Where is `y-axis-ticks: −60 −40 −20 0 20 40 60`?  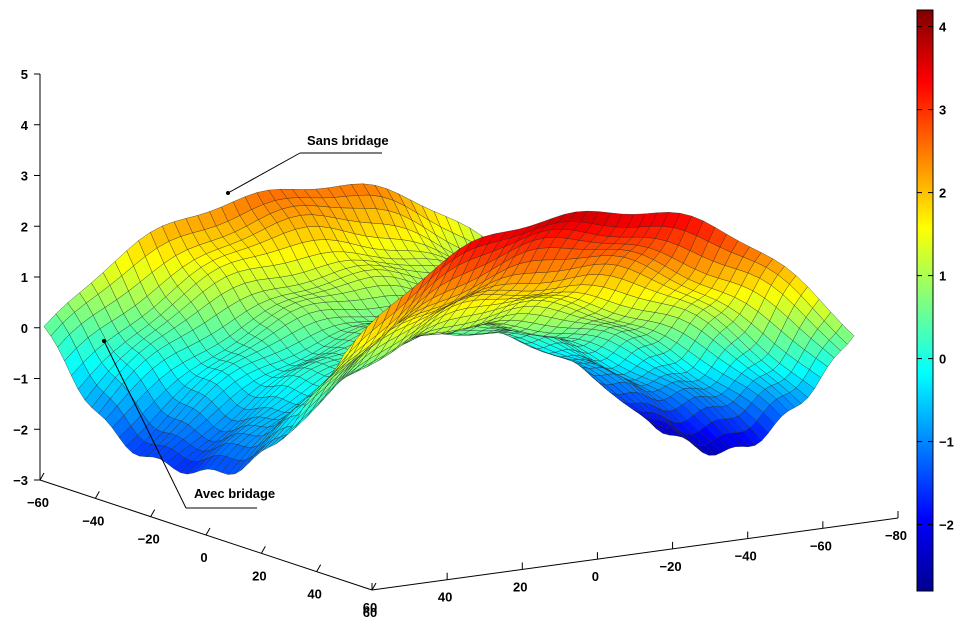
y-axis-ticks: −60 −40 −20 0 20 40 60 is located at coordinates (202, 546).